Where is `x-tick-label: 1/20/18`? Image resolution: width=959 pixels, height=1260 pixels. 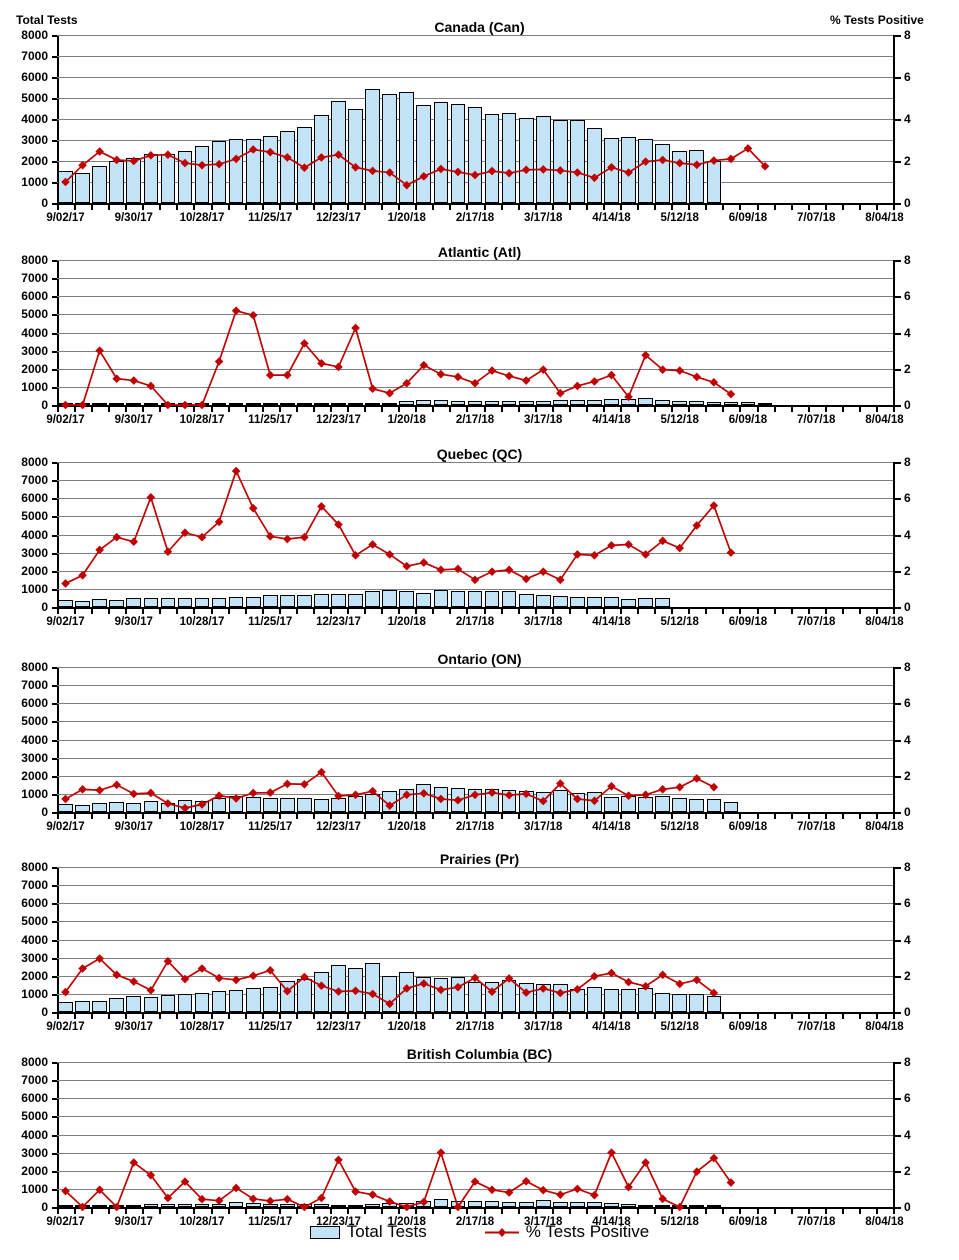
x-tick-label: 1/20/18 is located at coordinates (406, 1222).